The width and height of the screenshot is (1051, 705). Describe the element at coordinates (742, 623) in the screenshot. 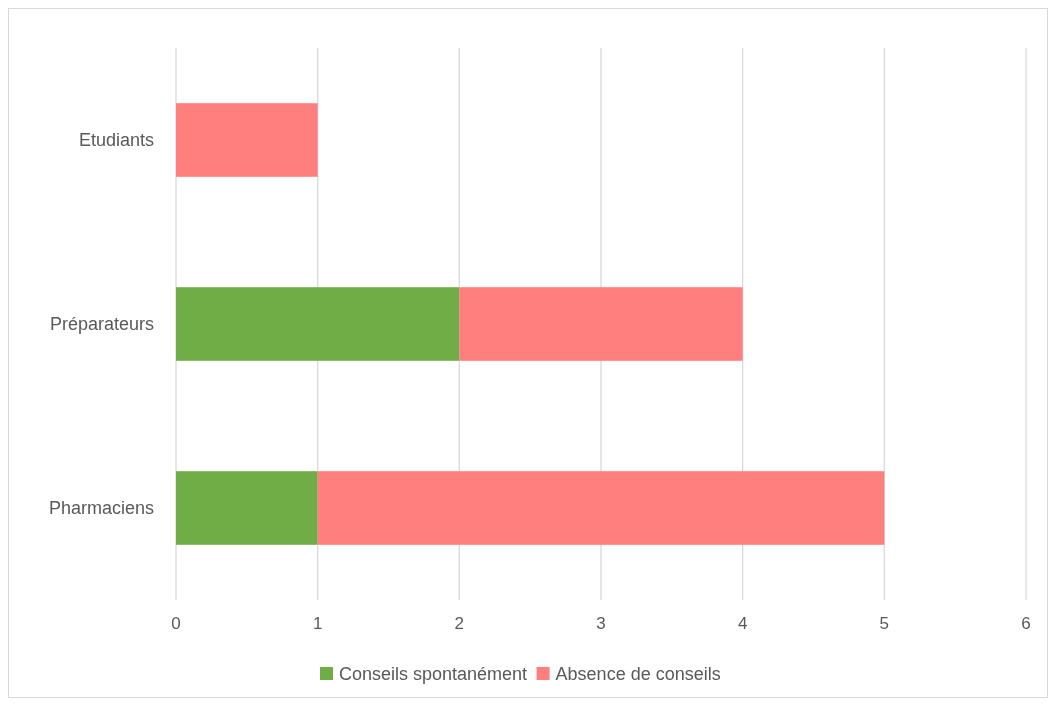

I see `x-tick-label: 4` at that location.